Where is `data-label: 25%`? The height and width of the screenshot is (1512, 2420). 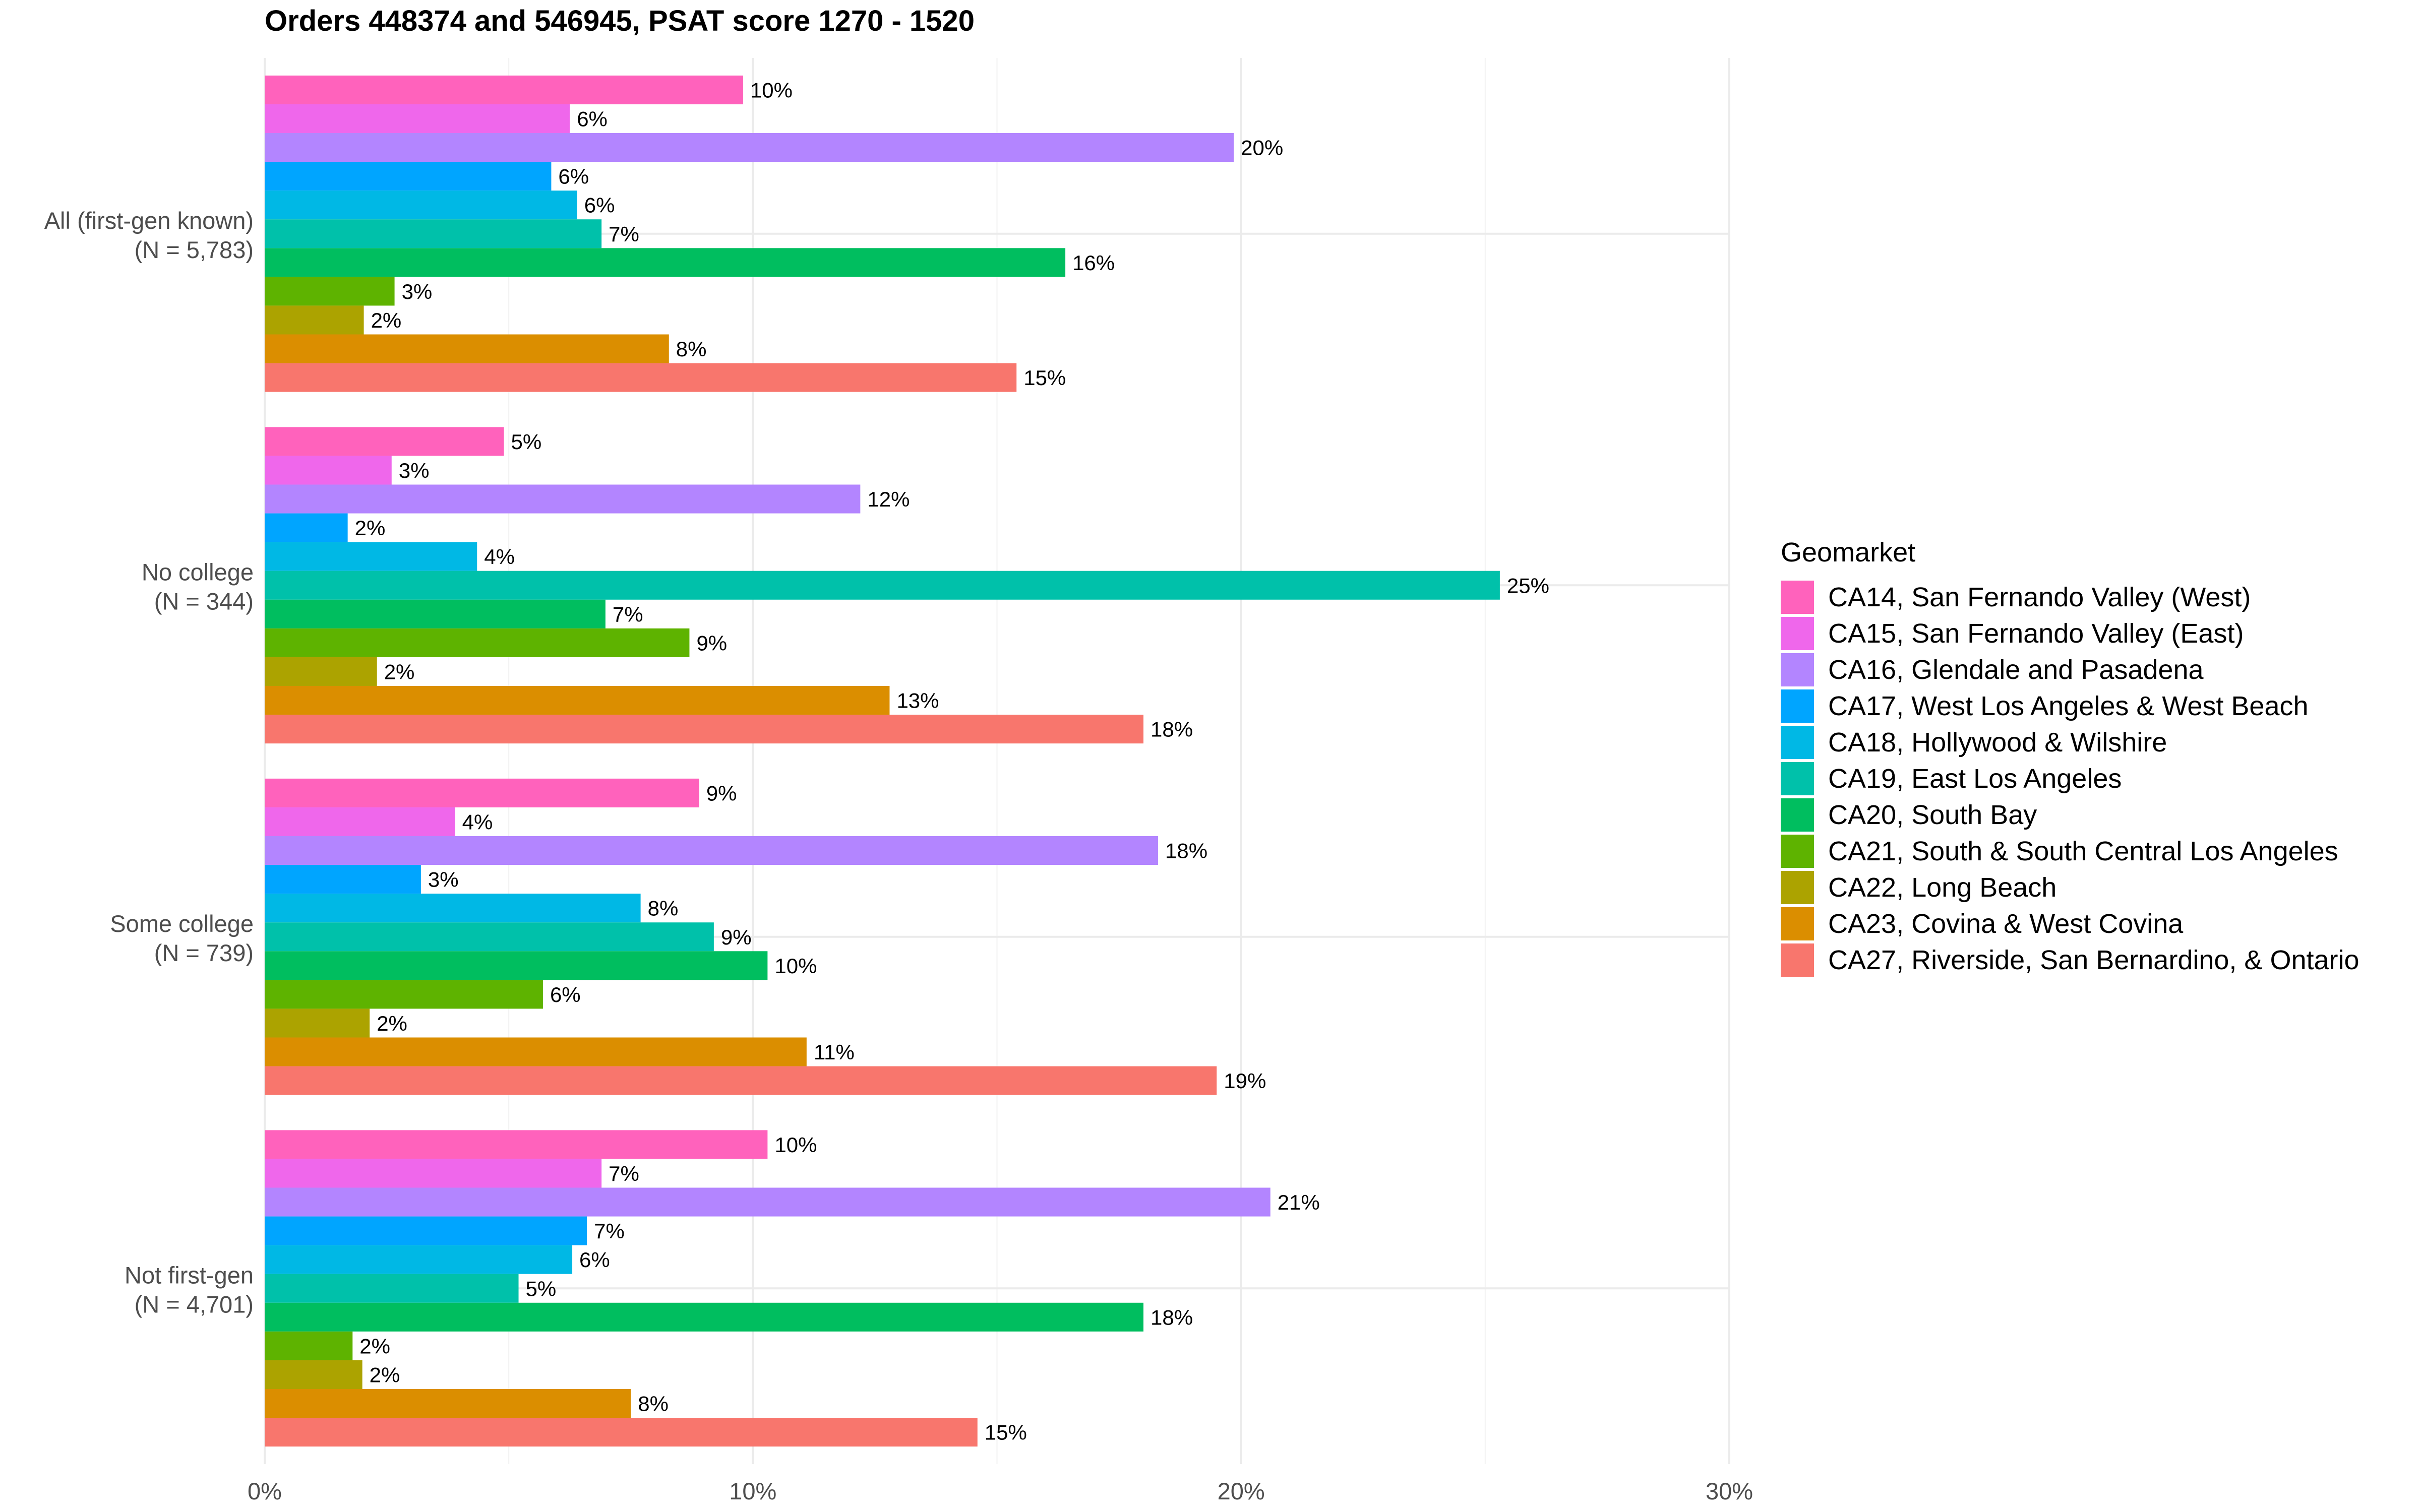 data-label: 25% is located at coordinates (1528, 585).